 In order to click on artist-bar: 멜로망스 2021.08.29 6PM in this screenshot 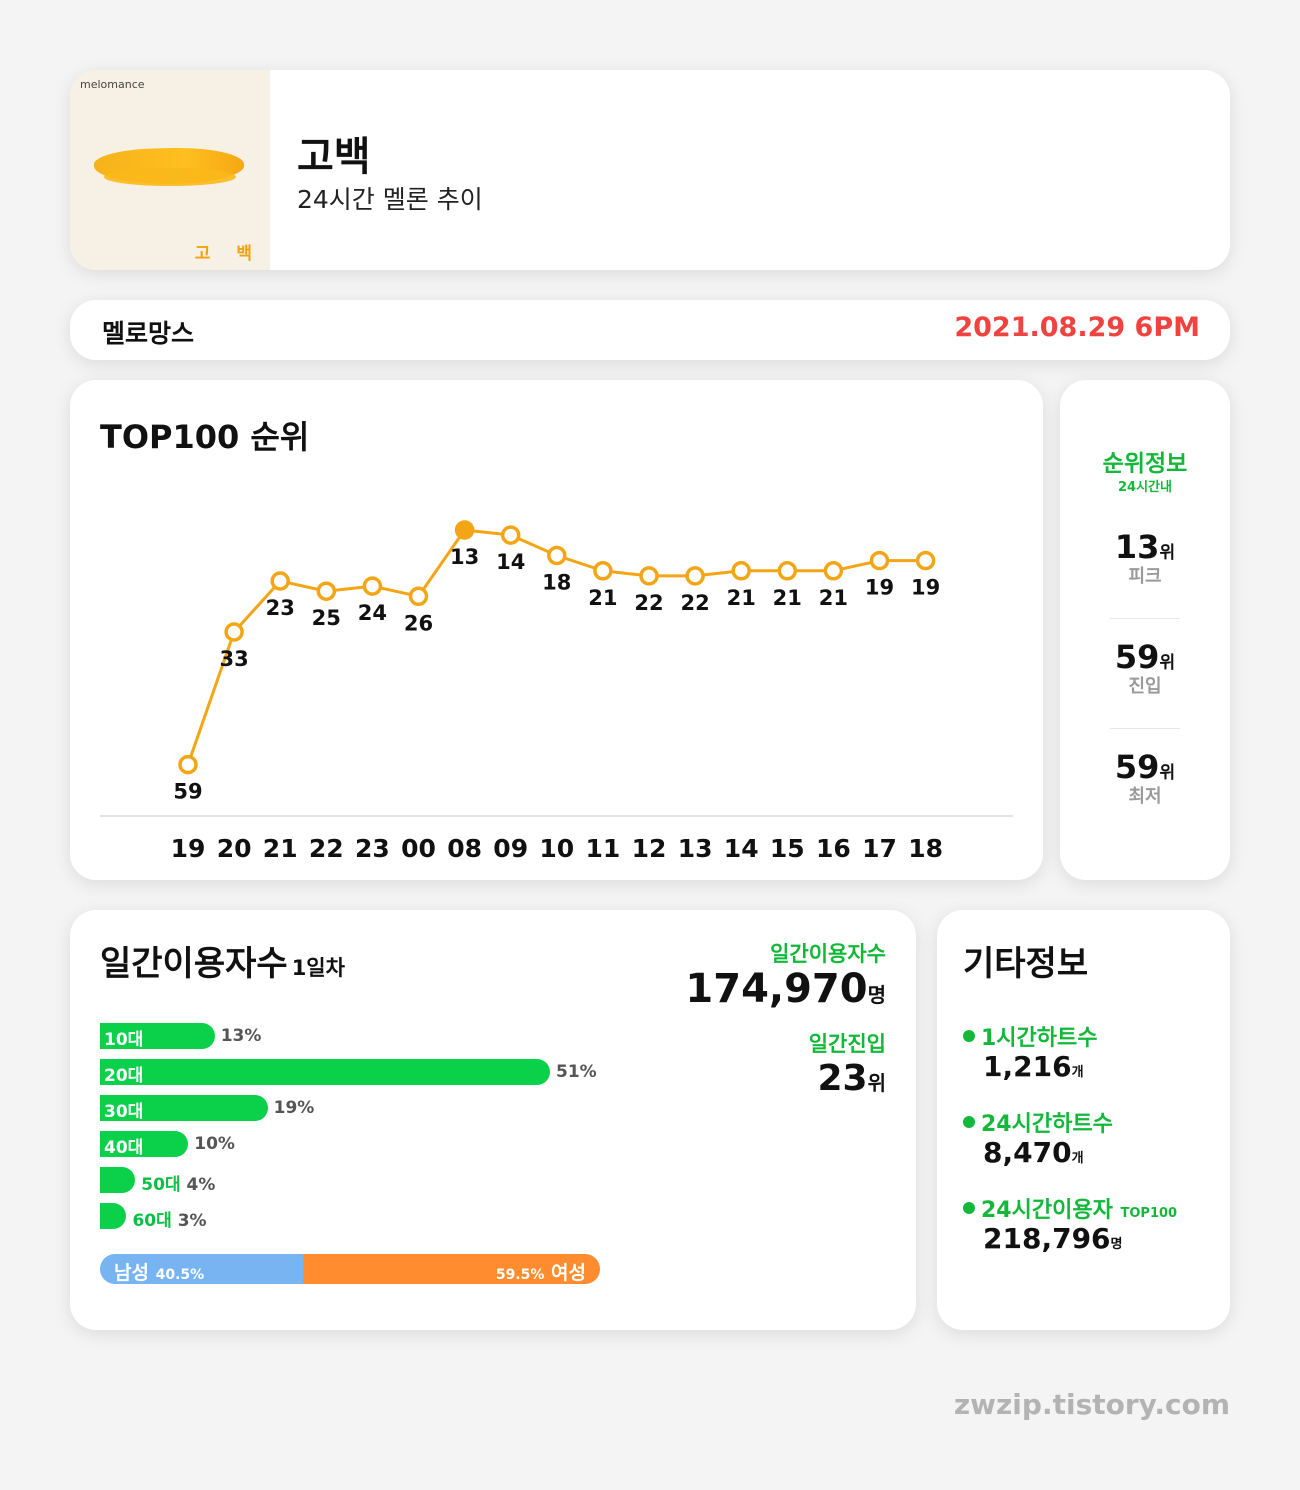, I will do `click(650, 330)`.